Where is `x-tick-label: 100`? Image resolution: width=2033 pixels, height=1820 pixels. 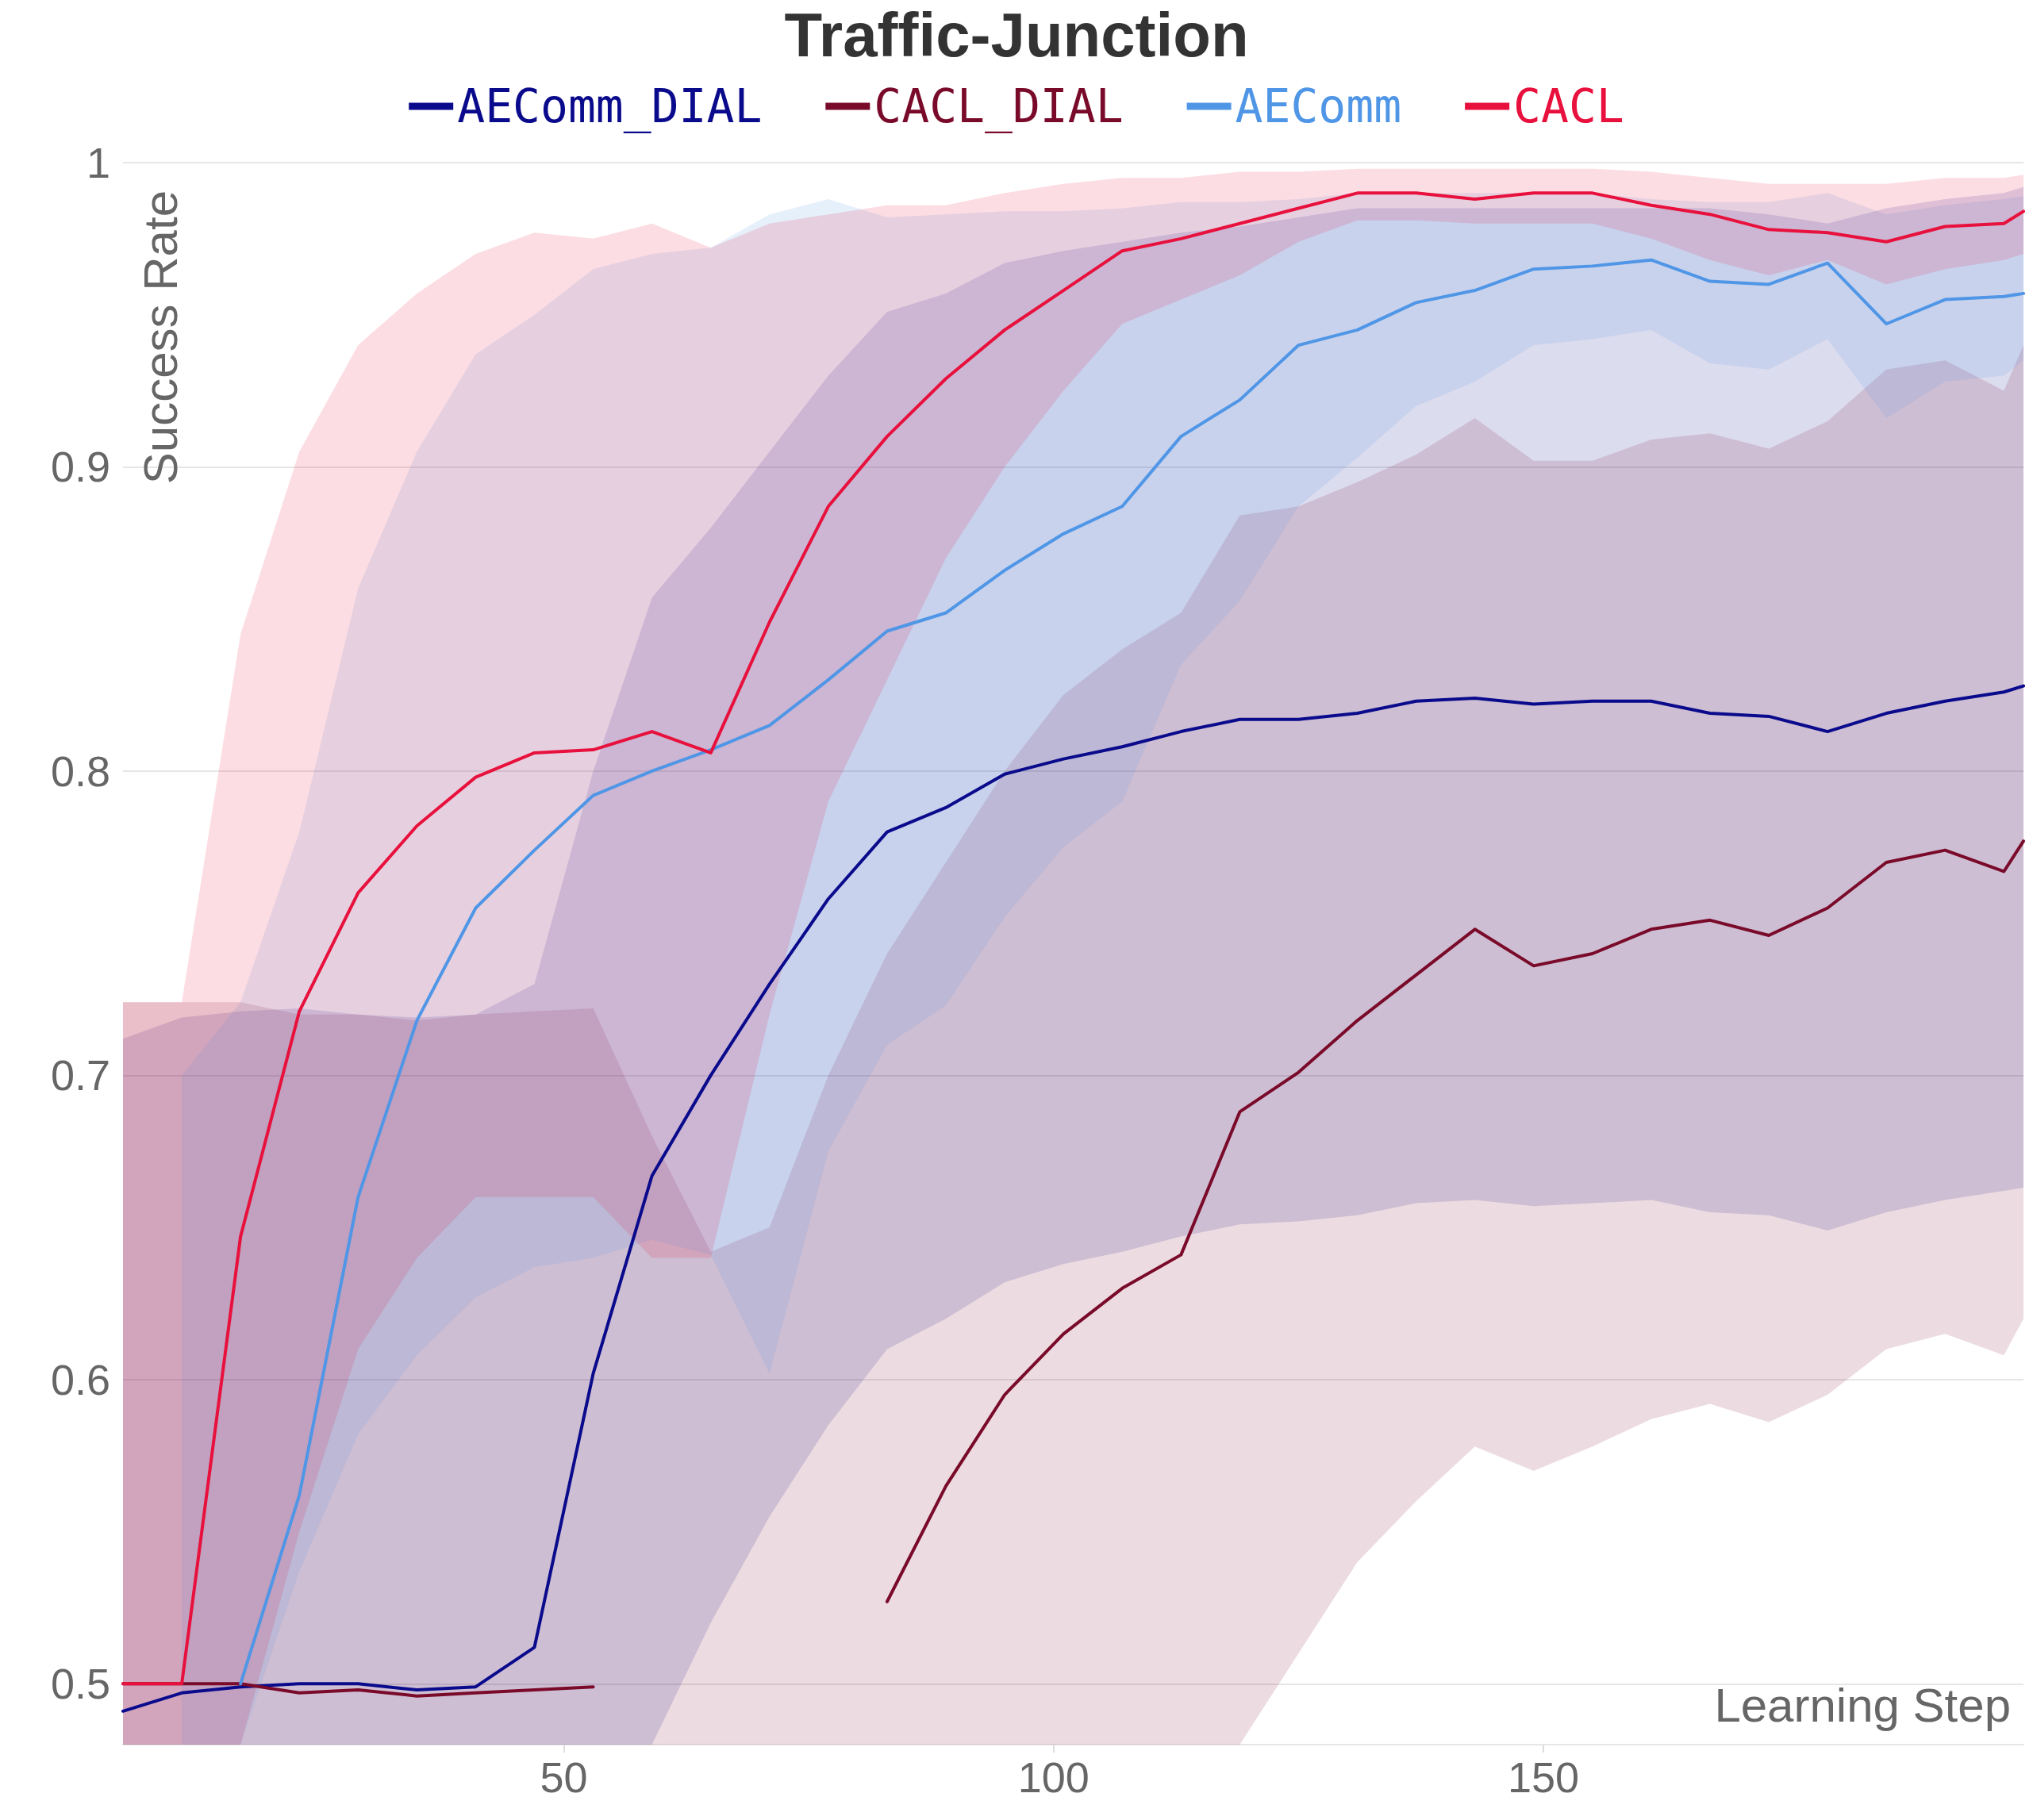 x-tick-label: 100 is located at coordinates (1053, 1777).